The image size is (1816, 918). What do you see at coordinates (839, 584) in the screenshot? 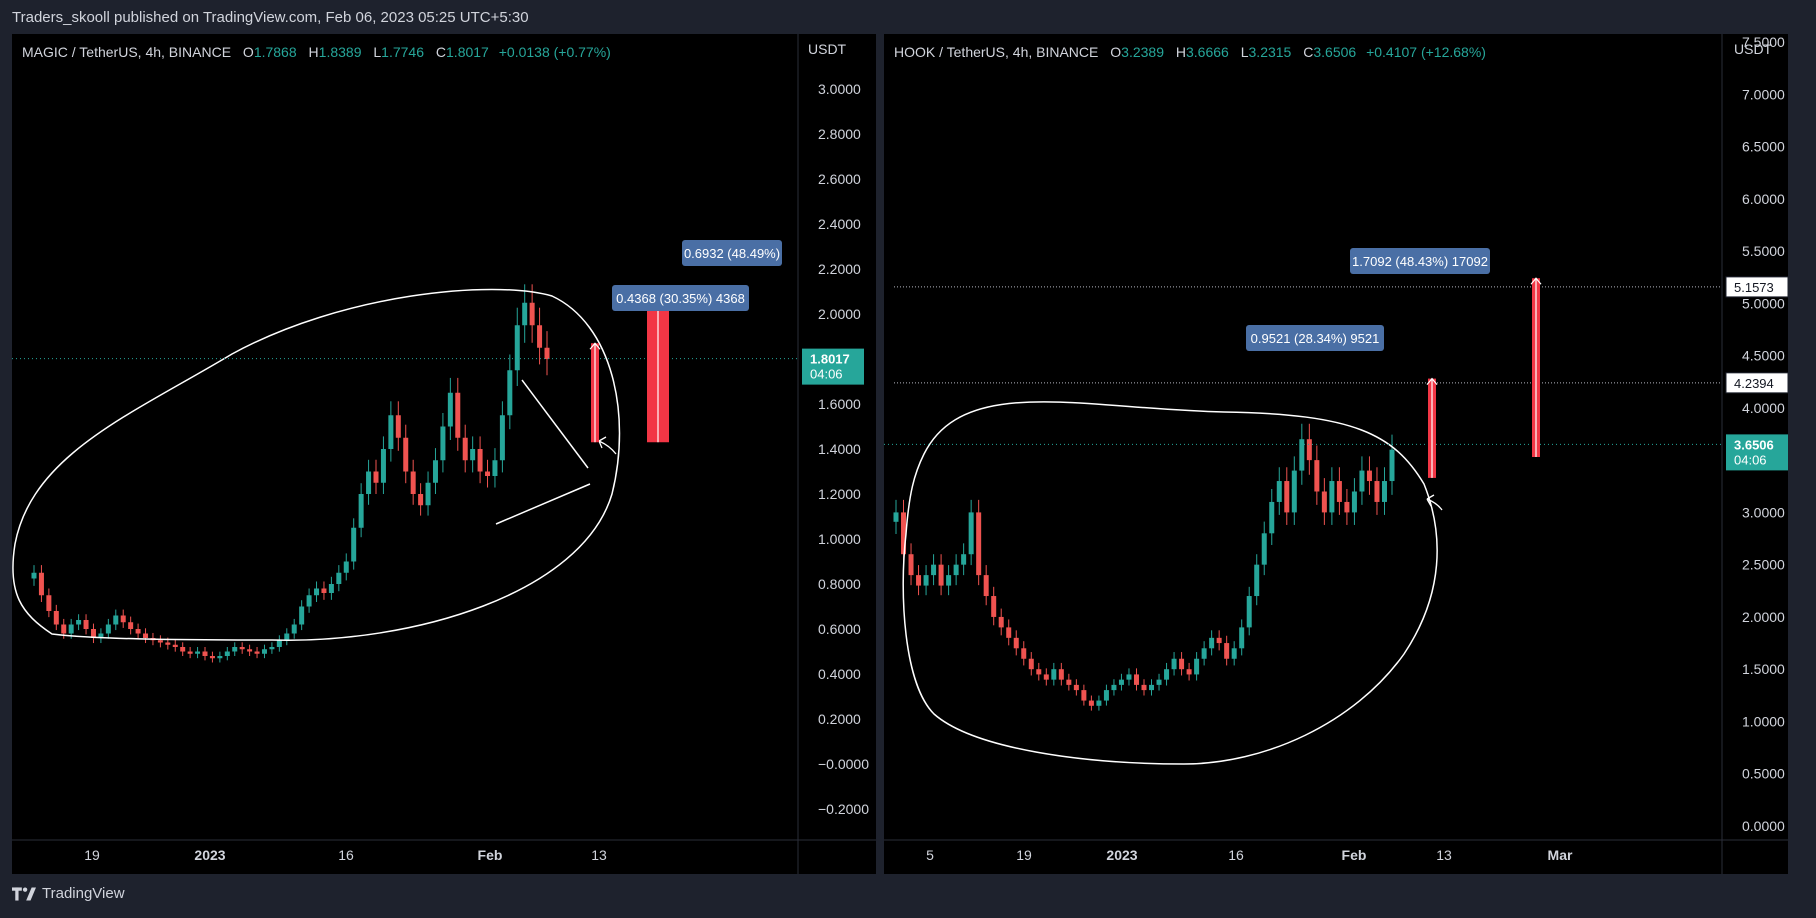
I see `price-tick-label: 0.8000` at bounding box center [839, 584].